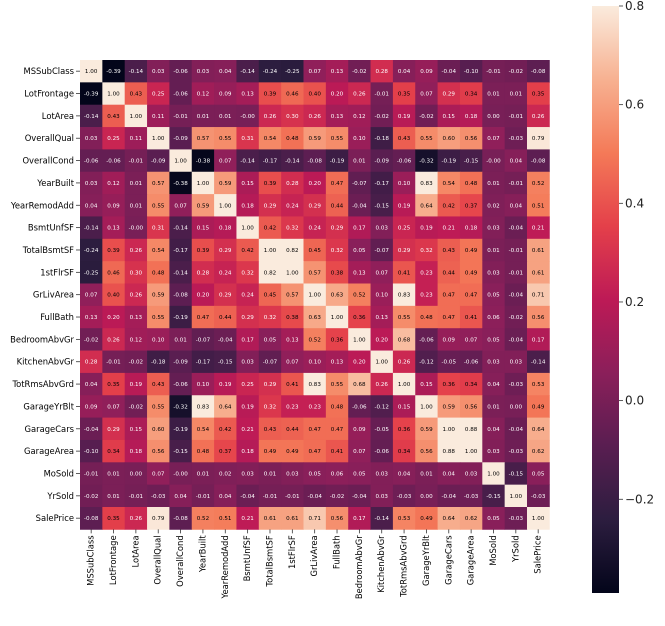  What do you see at coordinates (247, 452) in the screenshot?
I see `cell-value: 0.18` at bounding box center [247, 452].